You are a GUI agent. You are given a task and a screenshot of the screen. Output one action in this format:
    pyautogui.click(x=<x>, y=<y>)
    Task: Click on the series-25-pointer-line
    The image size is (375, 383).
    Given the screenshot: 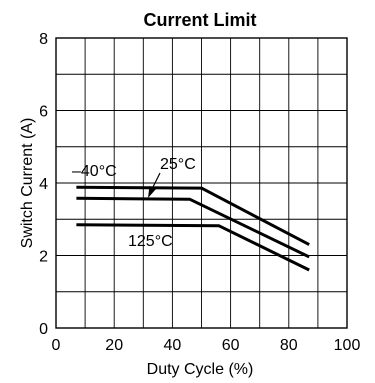 What is the action you would take?
    pyautogui.click(x=156, y=181)
    